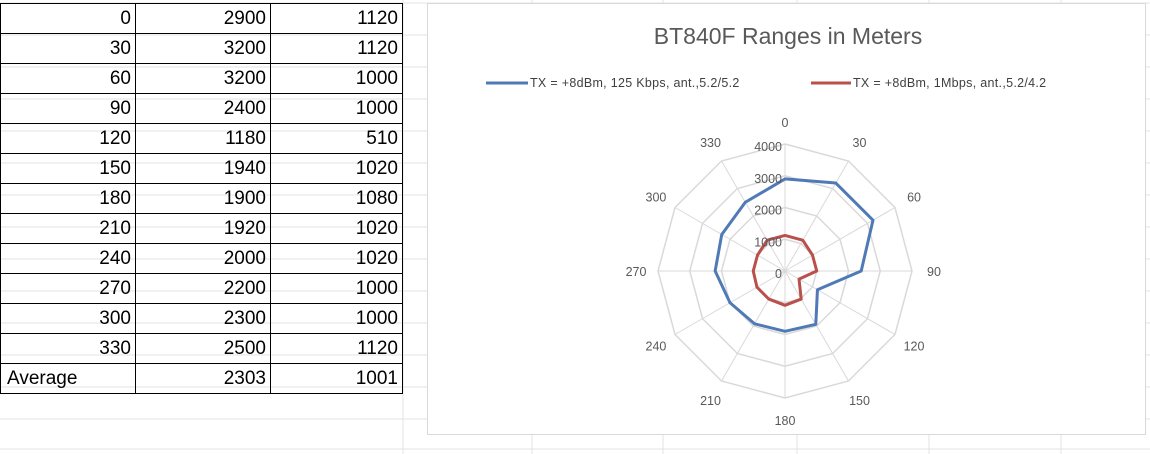 This screenshot has width=1150, height=454. What do you see at coordinates (859, 401) in the screenshot?
I see `category-label: 150` at bounding box center [859, 401].